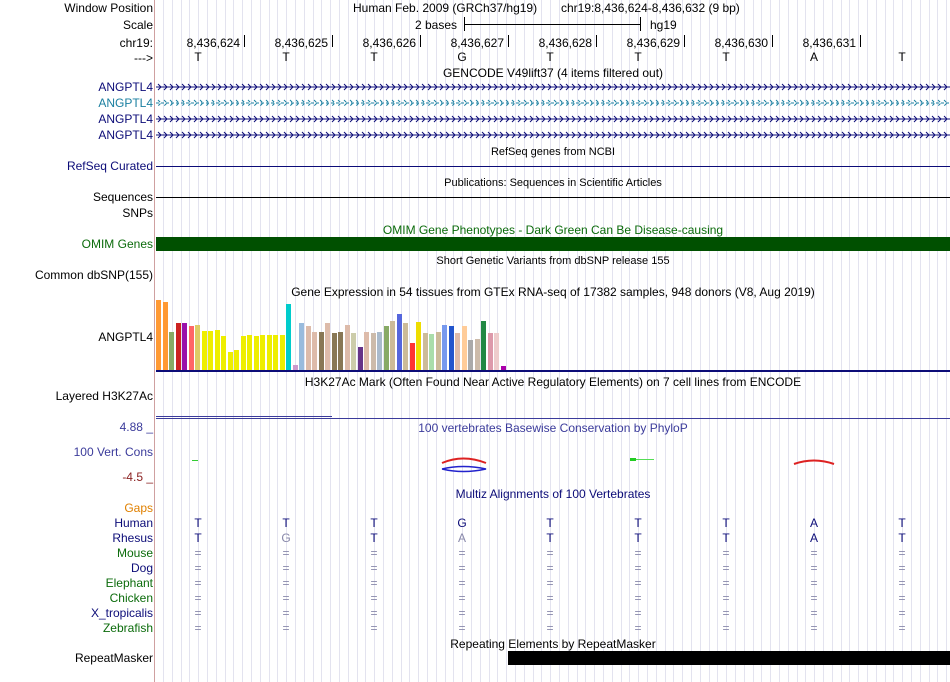  What do you see at coordinates (213, 43) in the screenshot?
I see `coordinate-label: 8,436,624` at bounding box center [213, 43].